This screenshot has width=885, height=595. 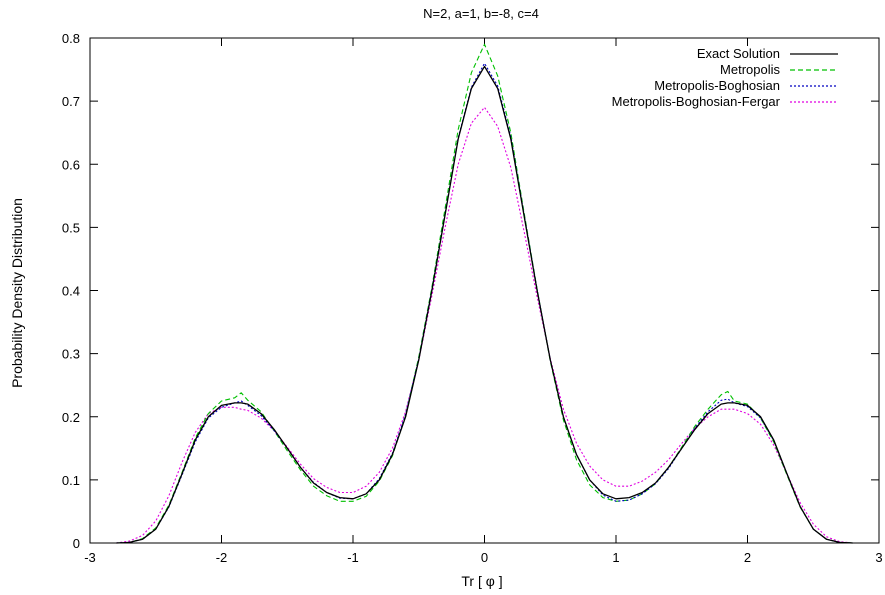 What do you see at coordinates (481, 13) in the screenshot?
I see `chart-title: N=2, a=1, b=-8, c=4` at bounding box center [481, 13].